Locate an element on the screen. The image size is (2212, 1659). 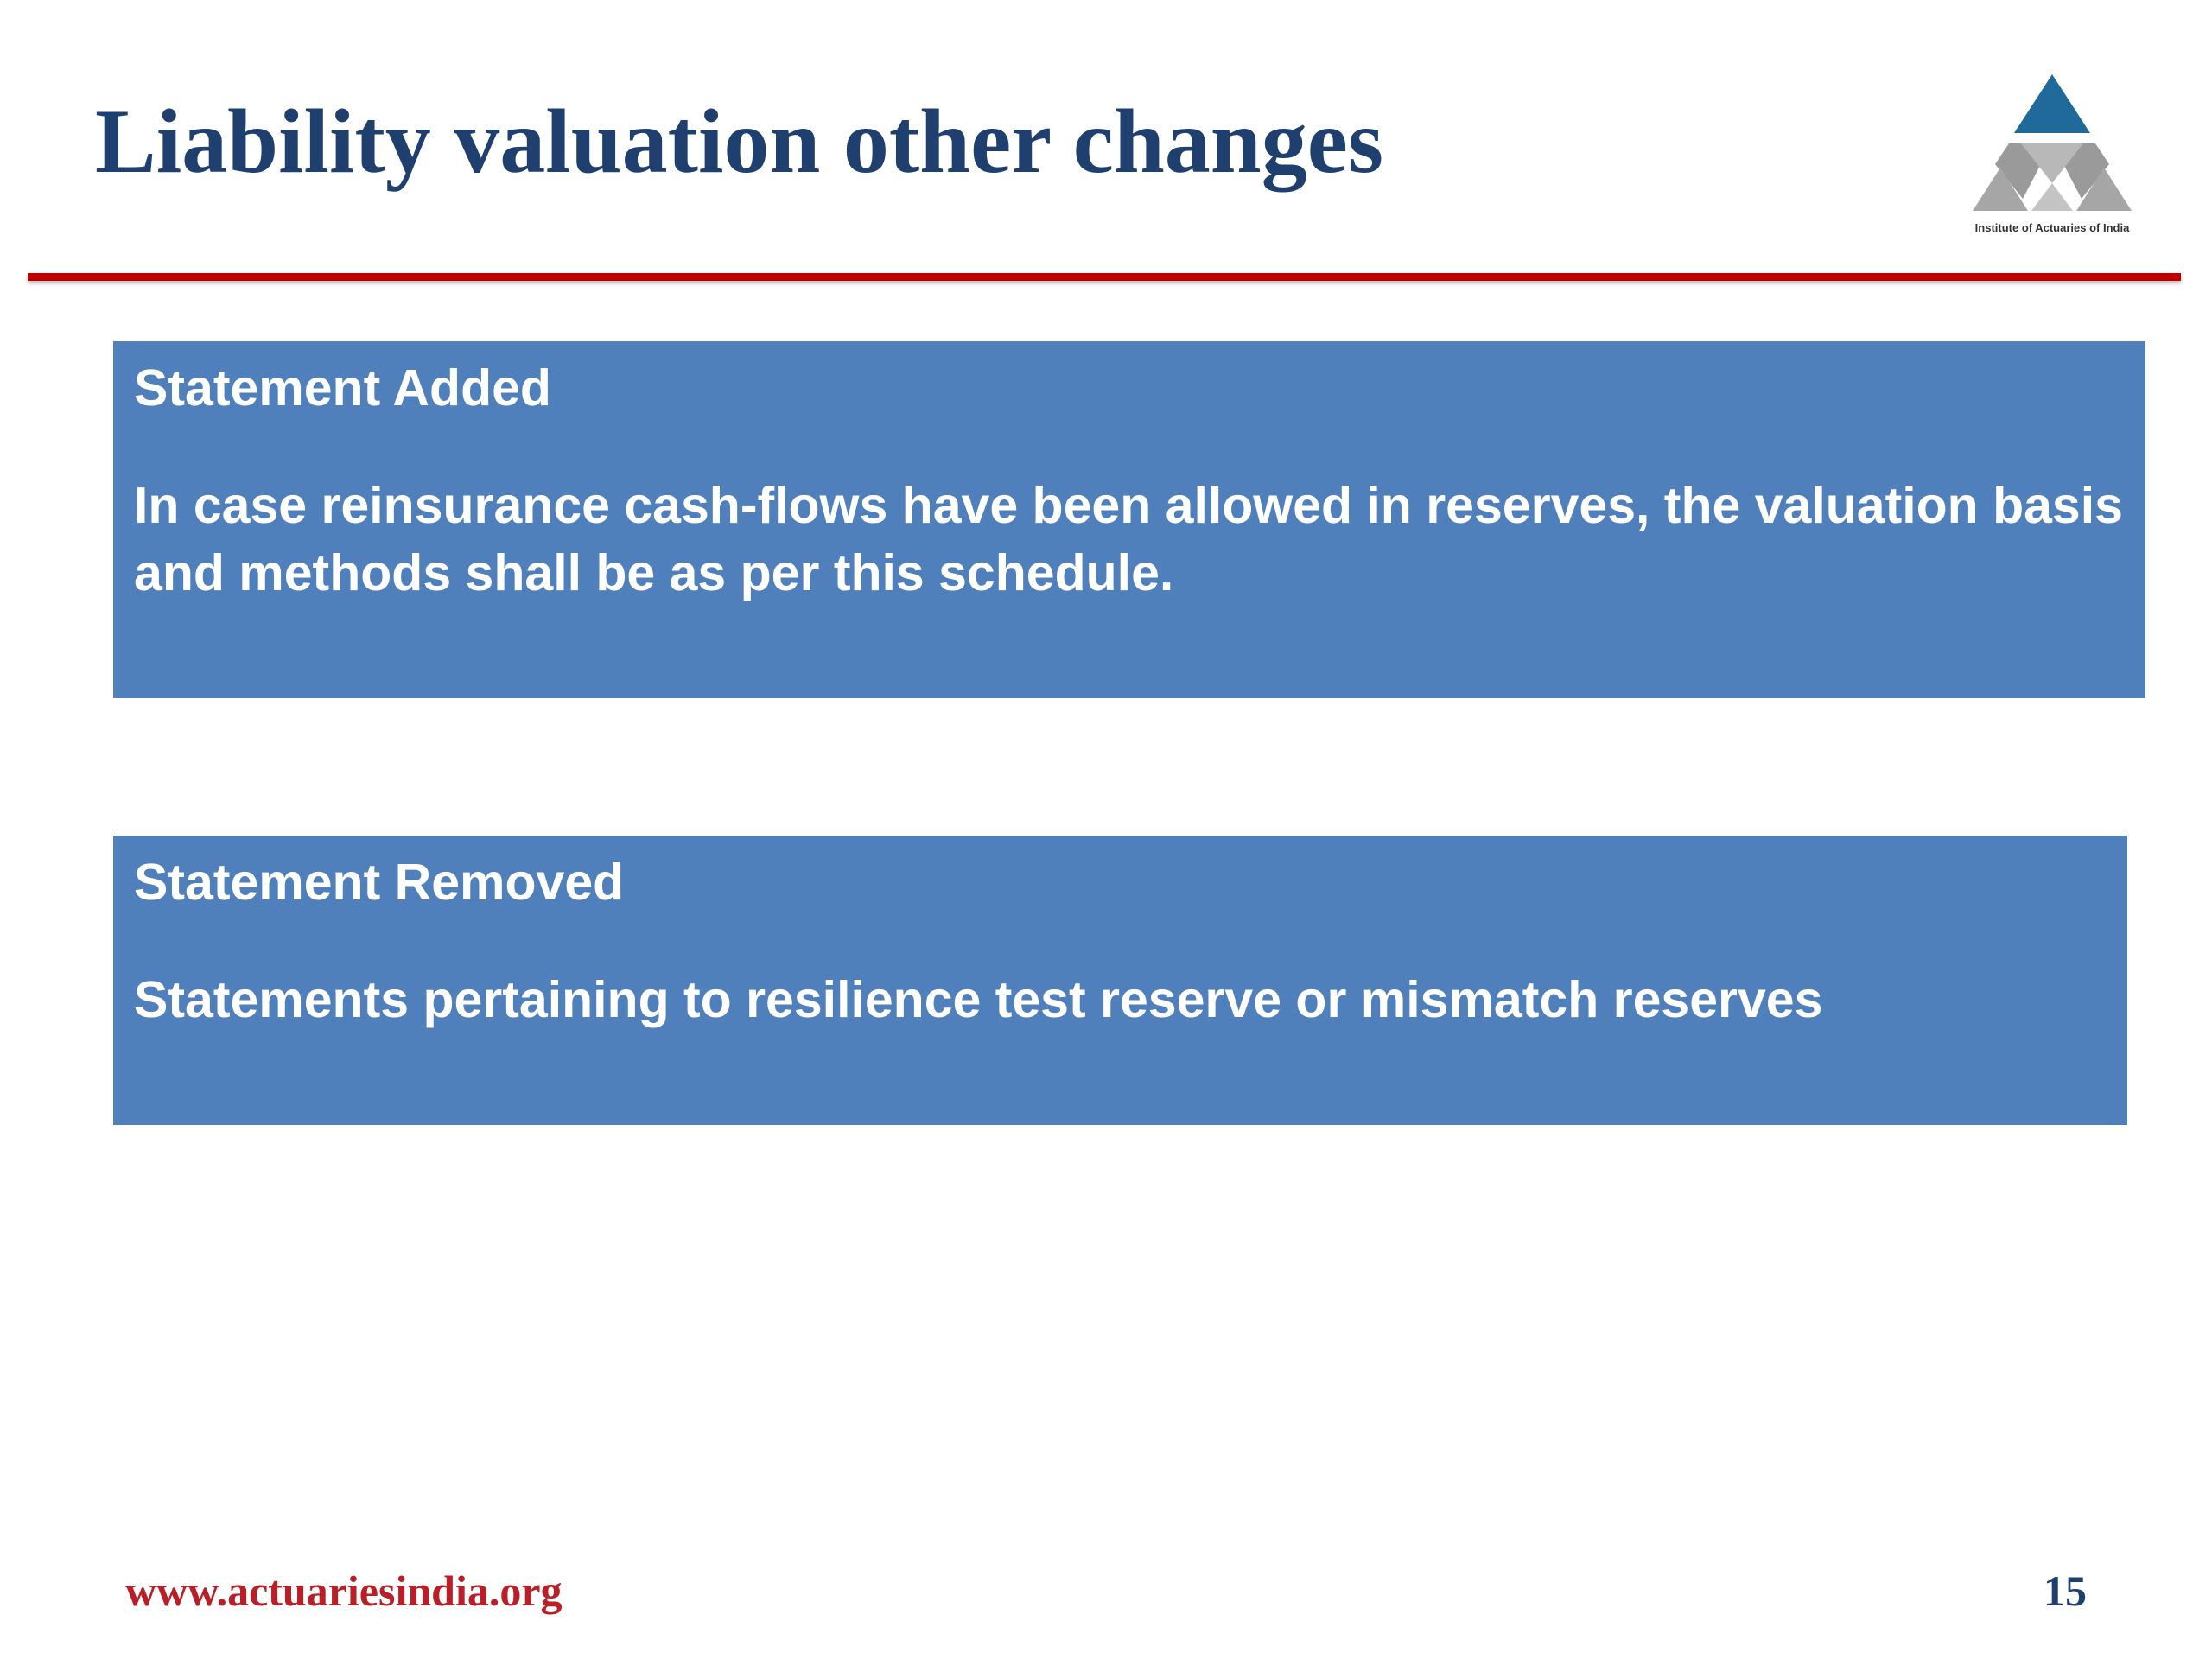
institute-logo: Institute of Actuaries of India is located at coordinates (2052, 155).